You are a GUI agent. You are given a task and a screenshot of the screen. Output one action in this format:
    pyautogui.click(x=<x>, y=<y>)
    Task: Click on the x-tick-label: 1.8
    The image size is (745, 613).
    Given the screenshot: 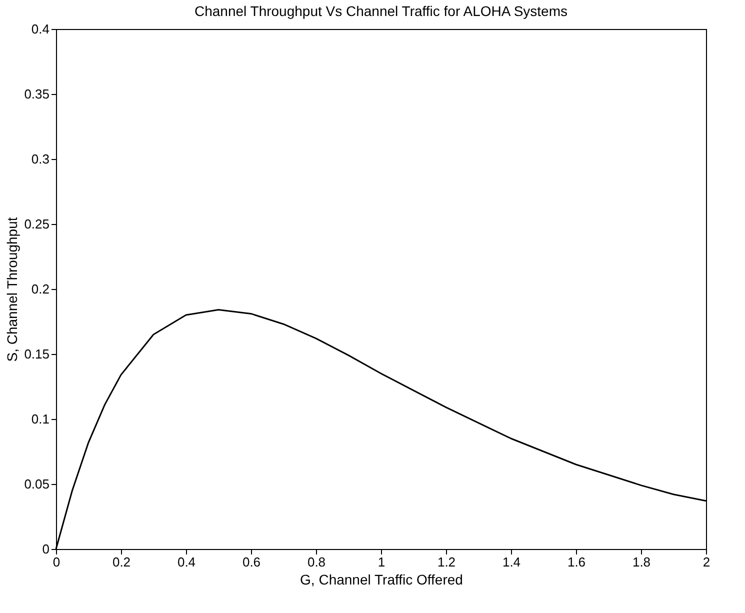 What is the action you would take?
    pyautogui.click(x=641, y=562)
    